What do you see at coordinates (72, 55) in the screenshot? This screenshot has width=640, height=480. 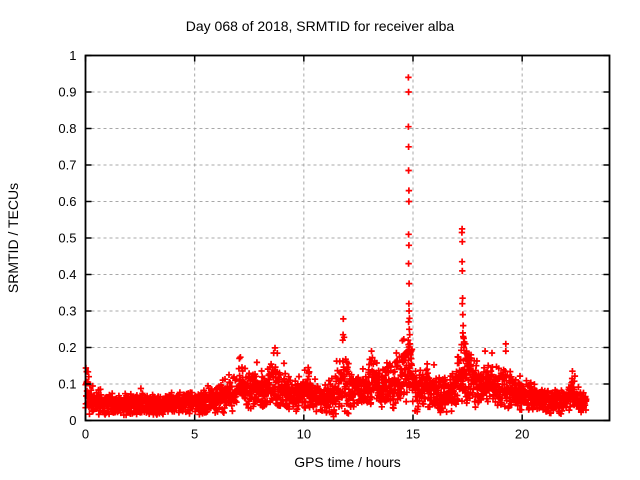 I see `y-tick-label: 1` at bounding box center [72, 55].